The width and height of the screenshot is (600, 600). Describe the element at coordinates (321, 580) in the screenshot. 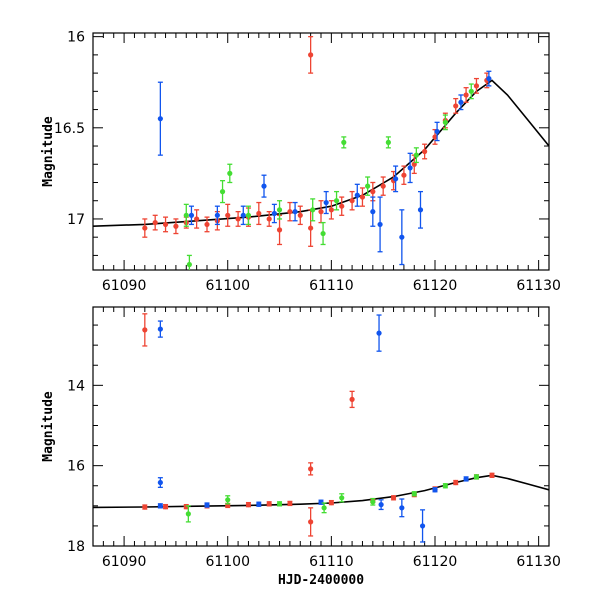

I see `x-axis-label: HJD-2400000` at that location.